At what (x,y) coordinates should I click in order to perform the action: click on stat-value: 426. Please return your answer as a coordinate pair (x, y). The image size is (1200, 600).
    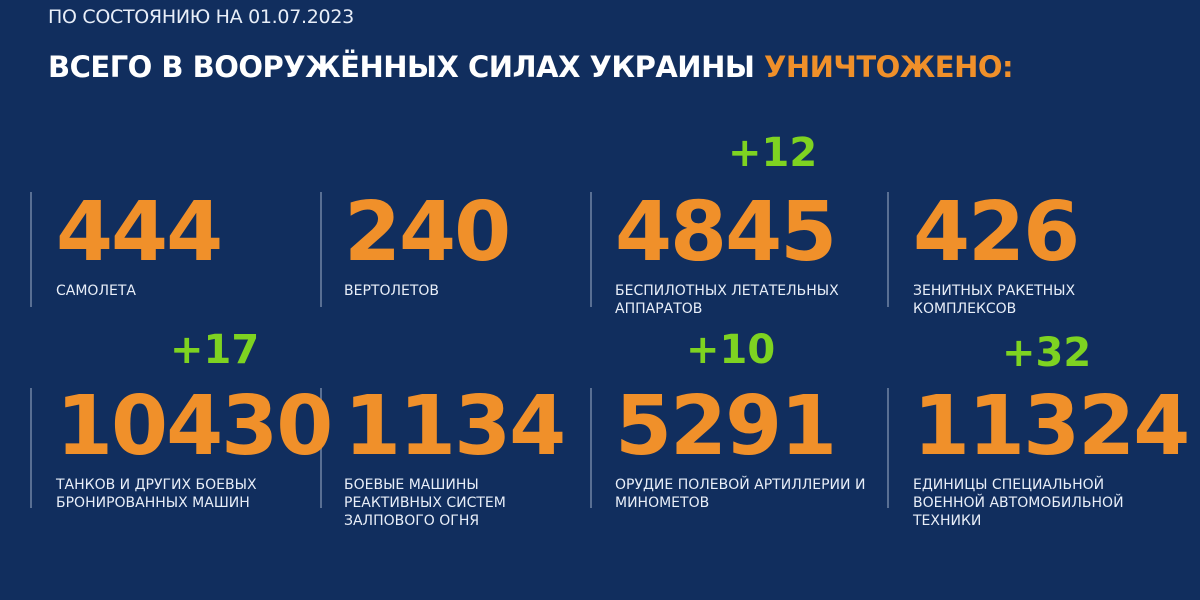
    Looking at the image, I should click on (996, 232).